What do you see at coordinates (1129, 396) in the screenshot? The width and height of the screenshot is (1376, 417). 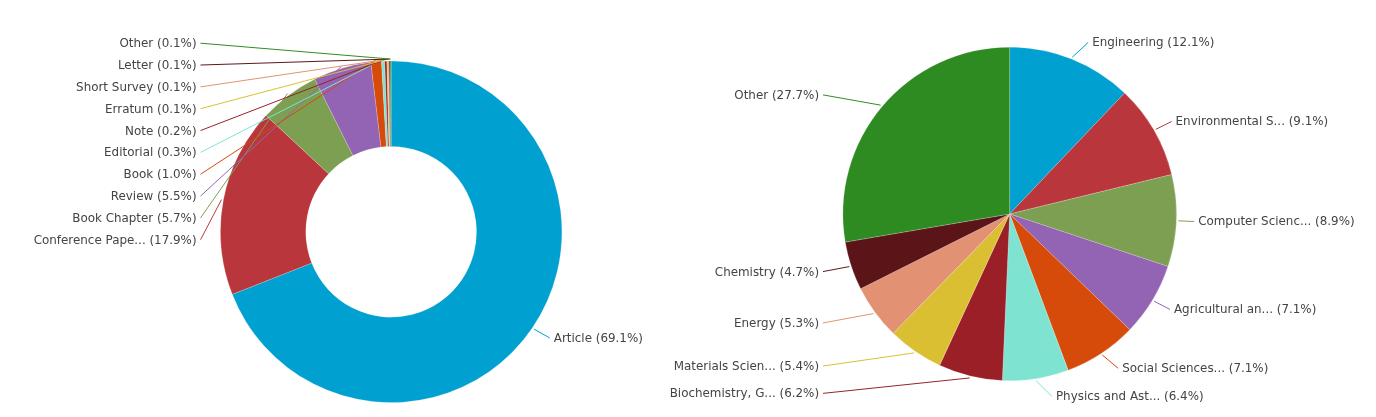 I see `slice-label: Physics and Ast... (6.4%)` at bounding box center [1129, 396].